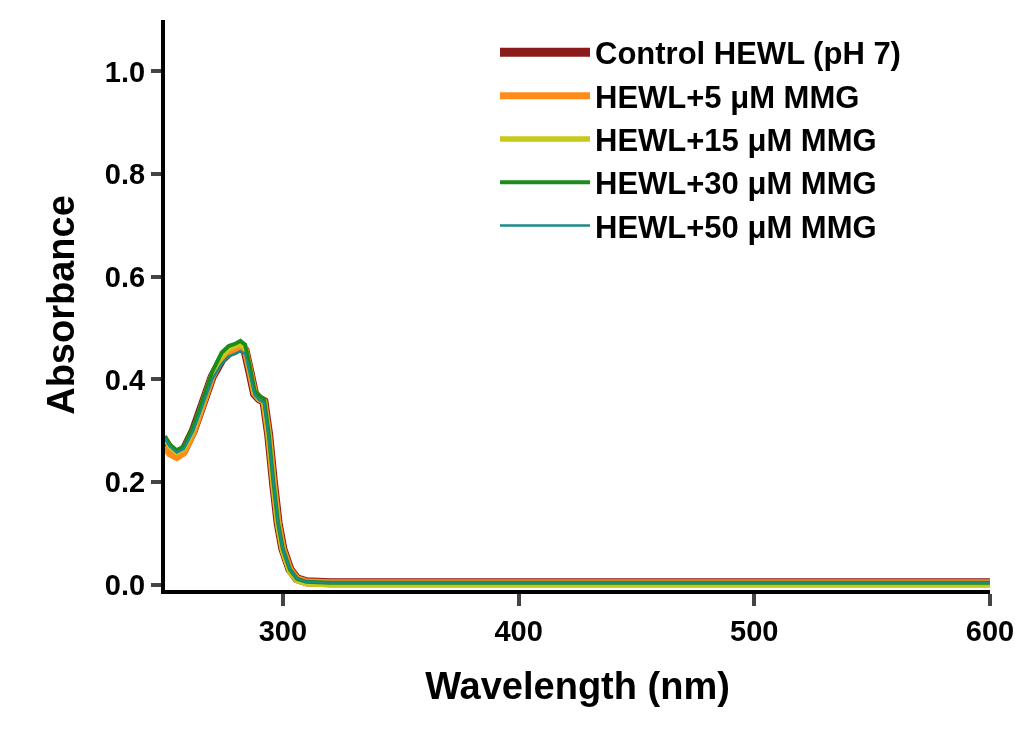 Image resolution: width=1027 pixels, height=742 pixels. I want to click on legend-label: HEWL+30 μM MMG, so click(736, 184).